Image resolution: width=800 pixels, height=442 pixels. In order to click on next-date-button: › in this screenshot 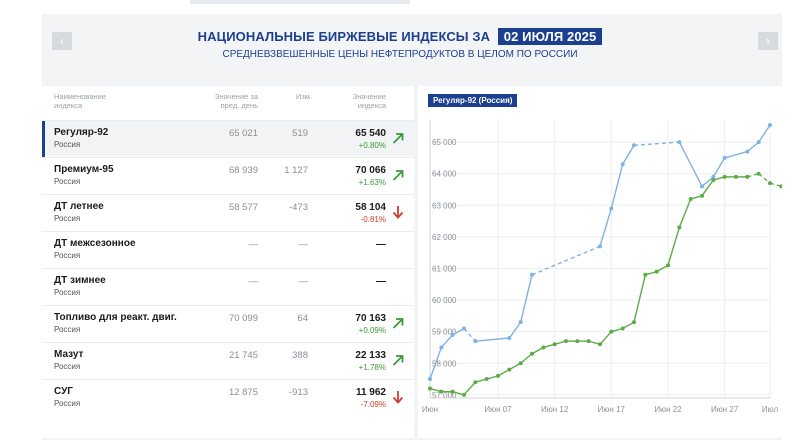, I will do `click(768, 41)`.